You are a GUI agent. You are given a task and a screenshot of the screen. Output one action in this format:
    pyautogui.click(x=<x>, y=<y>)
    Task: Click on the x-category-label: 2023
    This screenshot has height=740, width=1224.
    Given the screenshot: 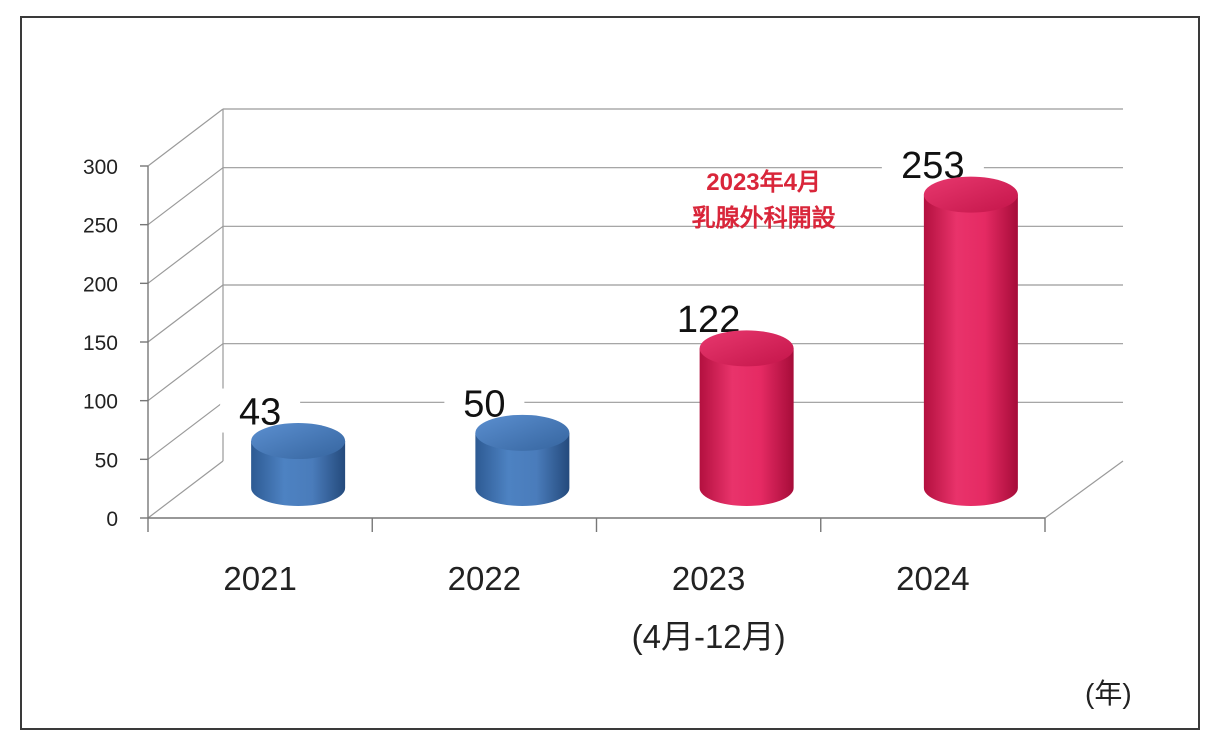 What is the action you would take?
    pyautogui.click(x=708, y=578)
    